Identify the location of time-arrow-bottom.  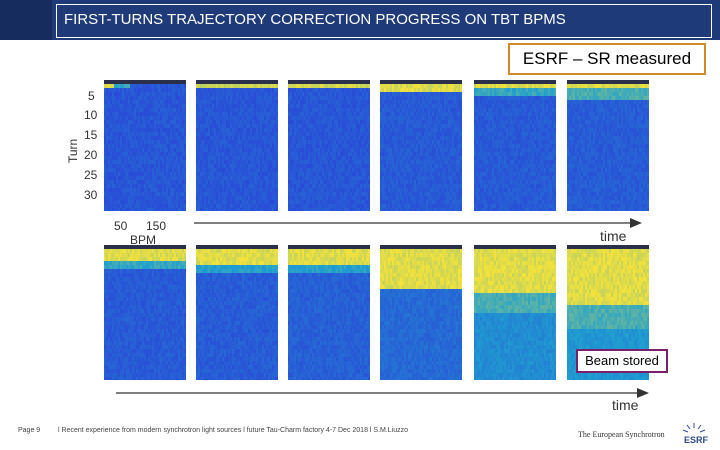
(382, 393).